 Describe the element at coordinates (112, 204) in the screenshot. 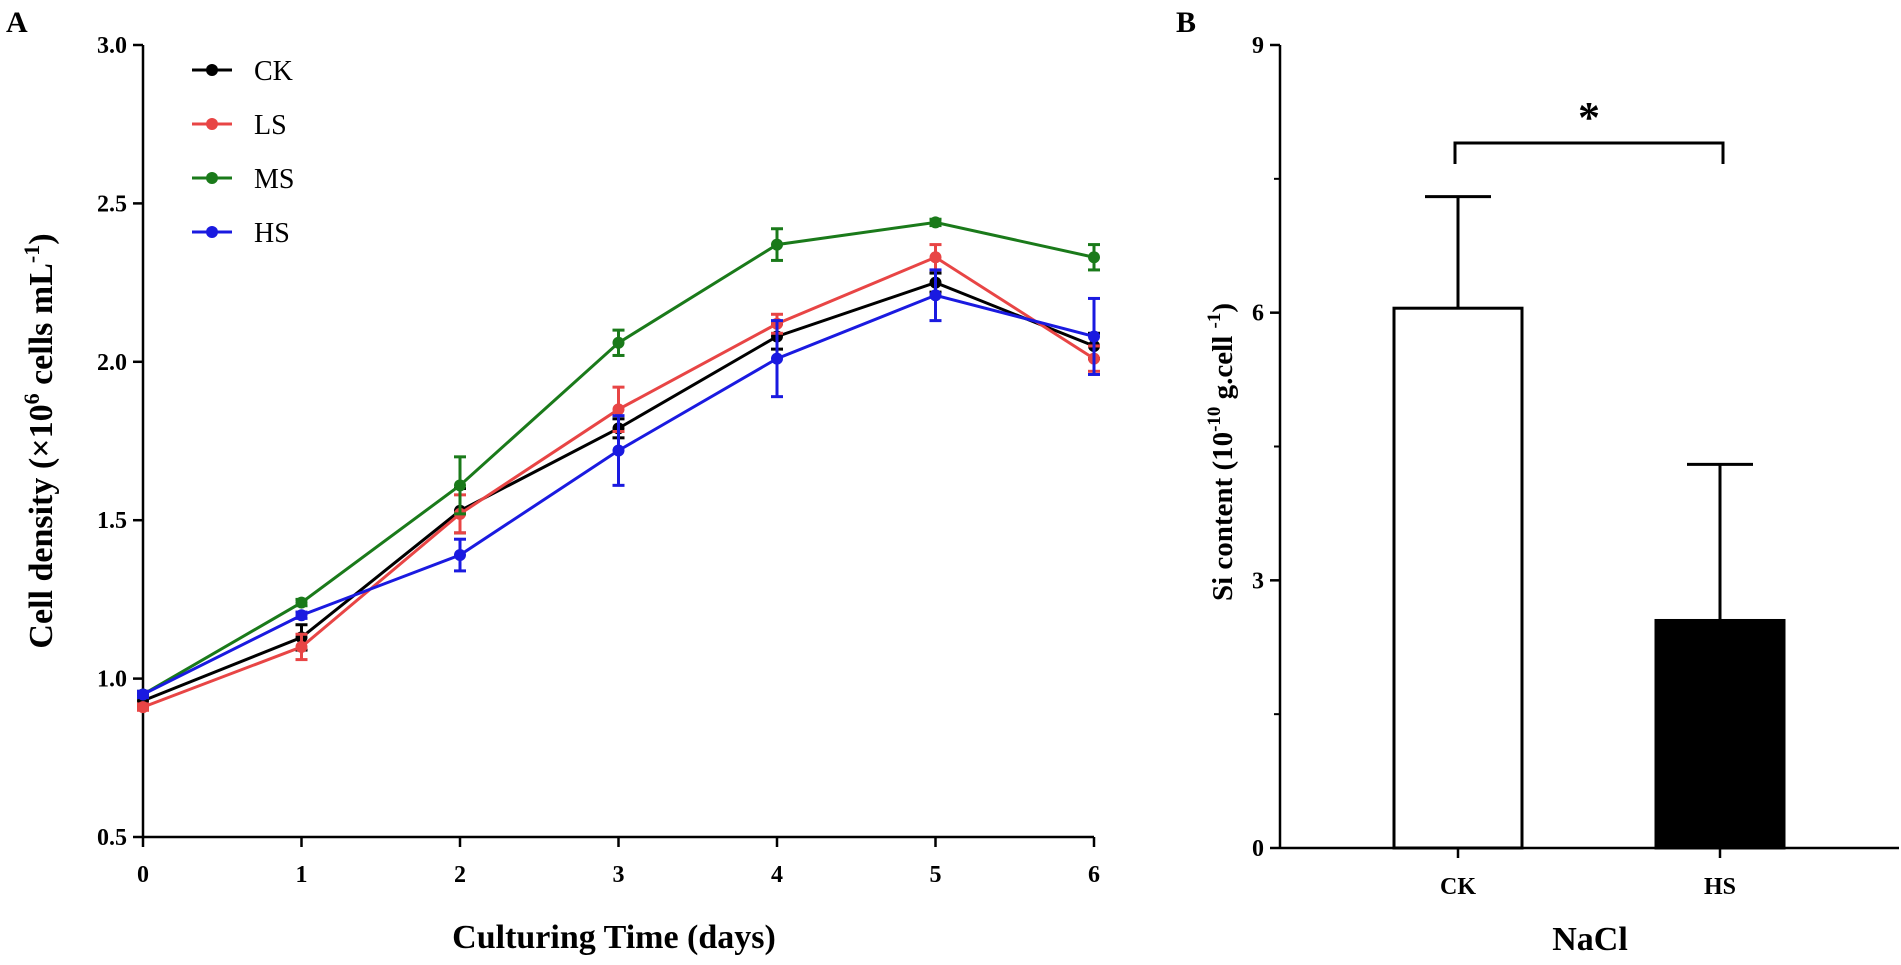

I see `y-tick-label: 2.5` at that location.